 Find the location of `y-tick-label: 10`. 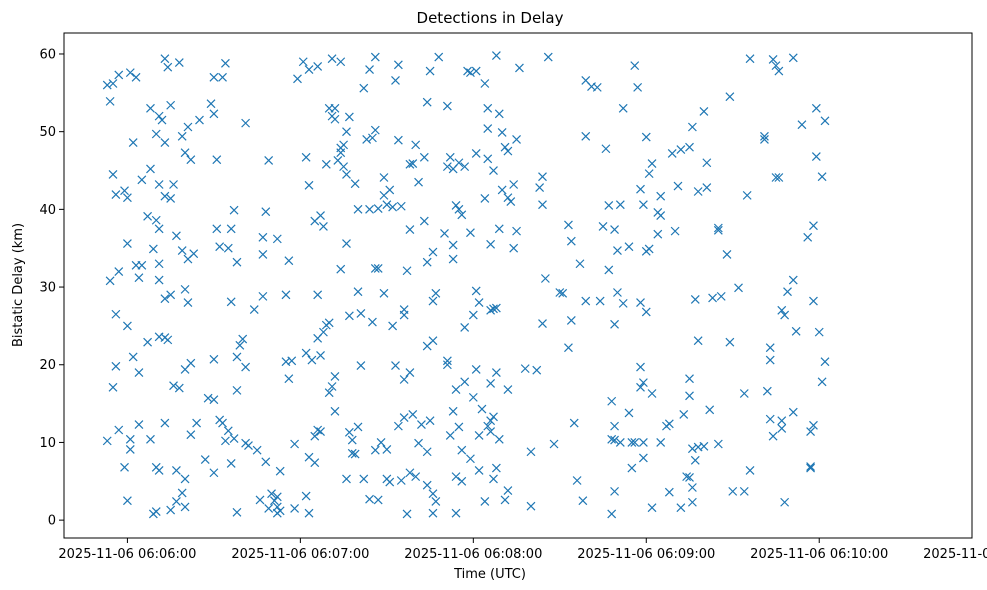

y-tick-label: 10 is located at coordinates (47, 443).